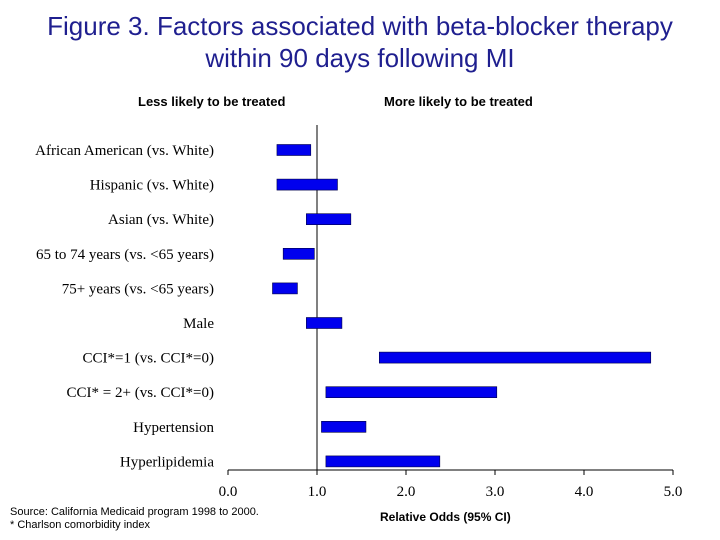  Describe the element at coordinates (124, 151) in the screenshot. I see `category-label: African American (vs. White)` at that location.